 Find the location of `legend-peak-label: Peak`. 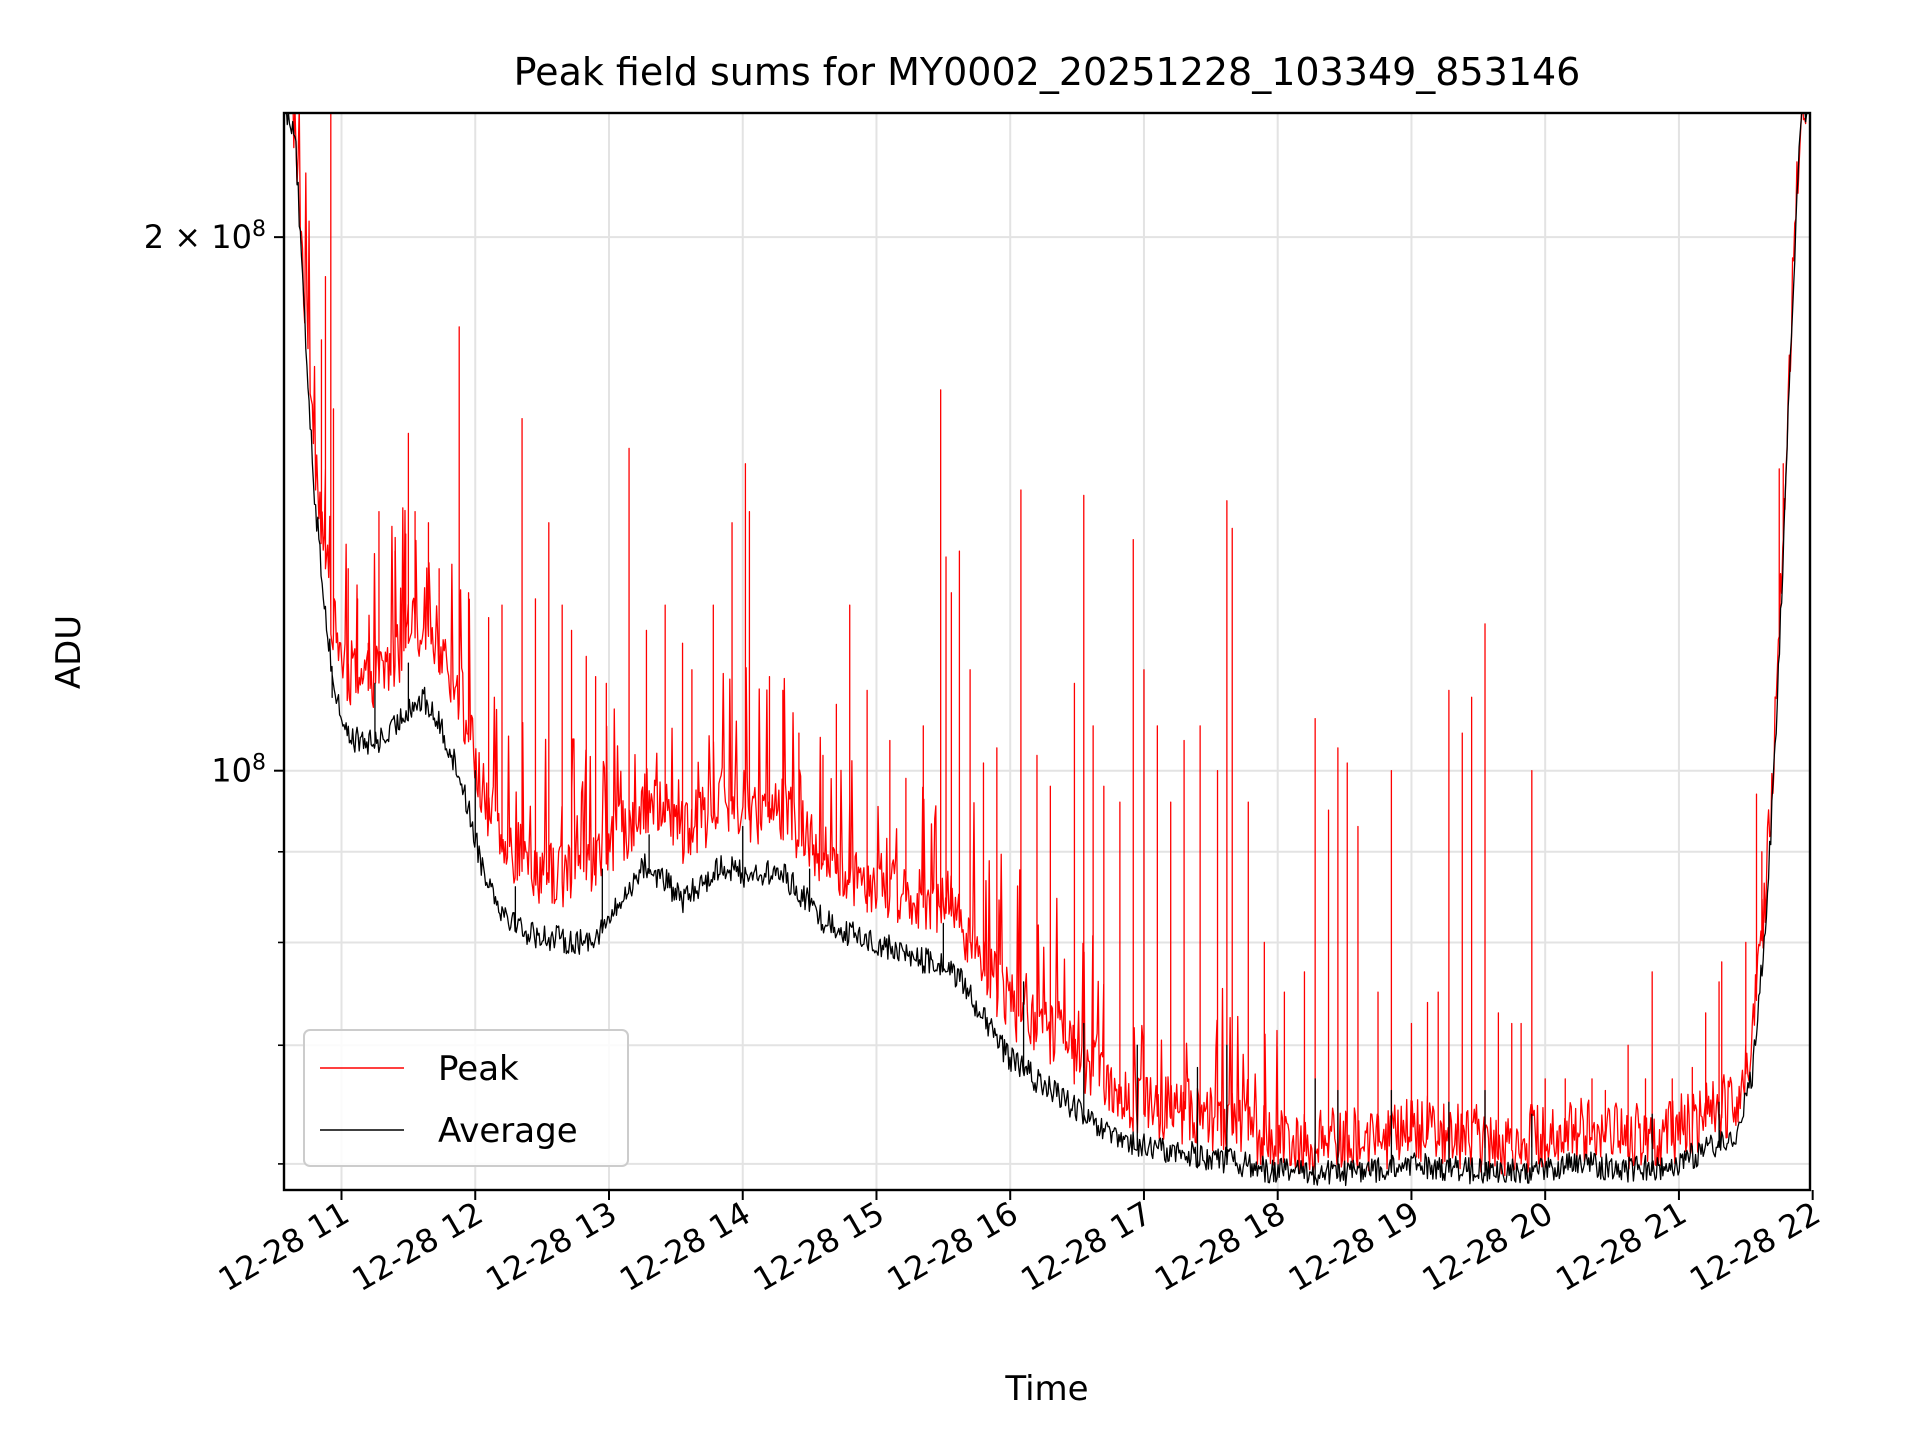

legend-peak-label: Peak is located at coordinates (478, 1069).